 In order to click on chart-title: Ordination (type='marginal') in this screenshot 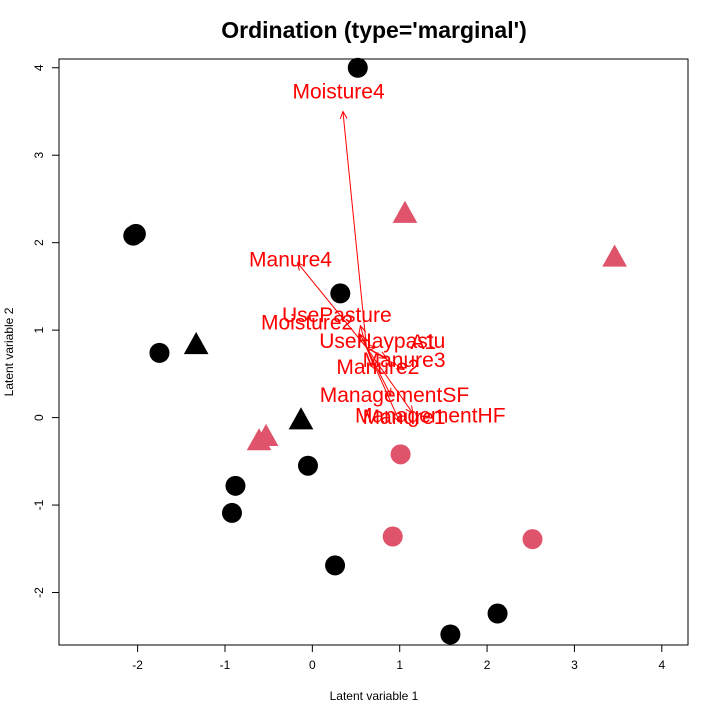, I will do `click(374, 30)`.